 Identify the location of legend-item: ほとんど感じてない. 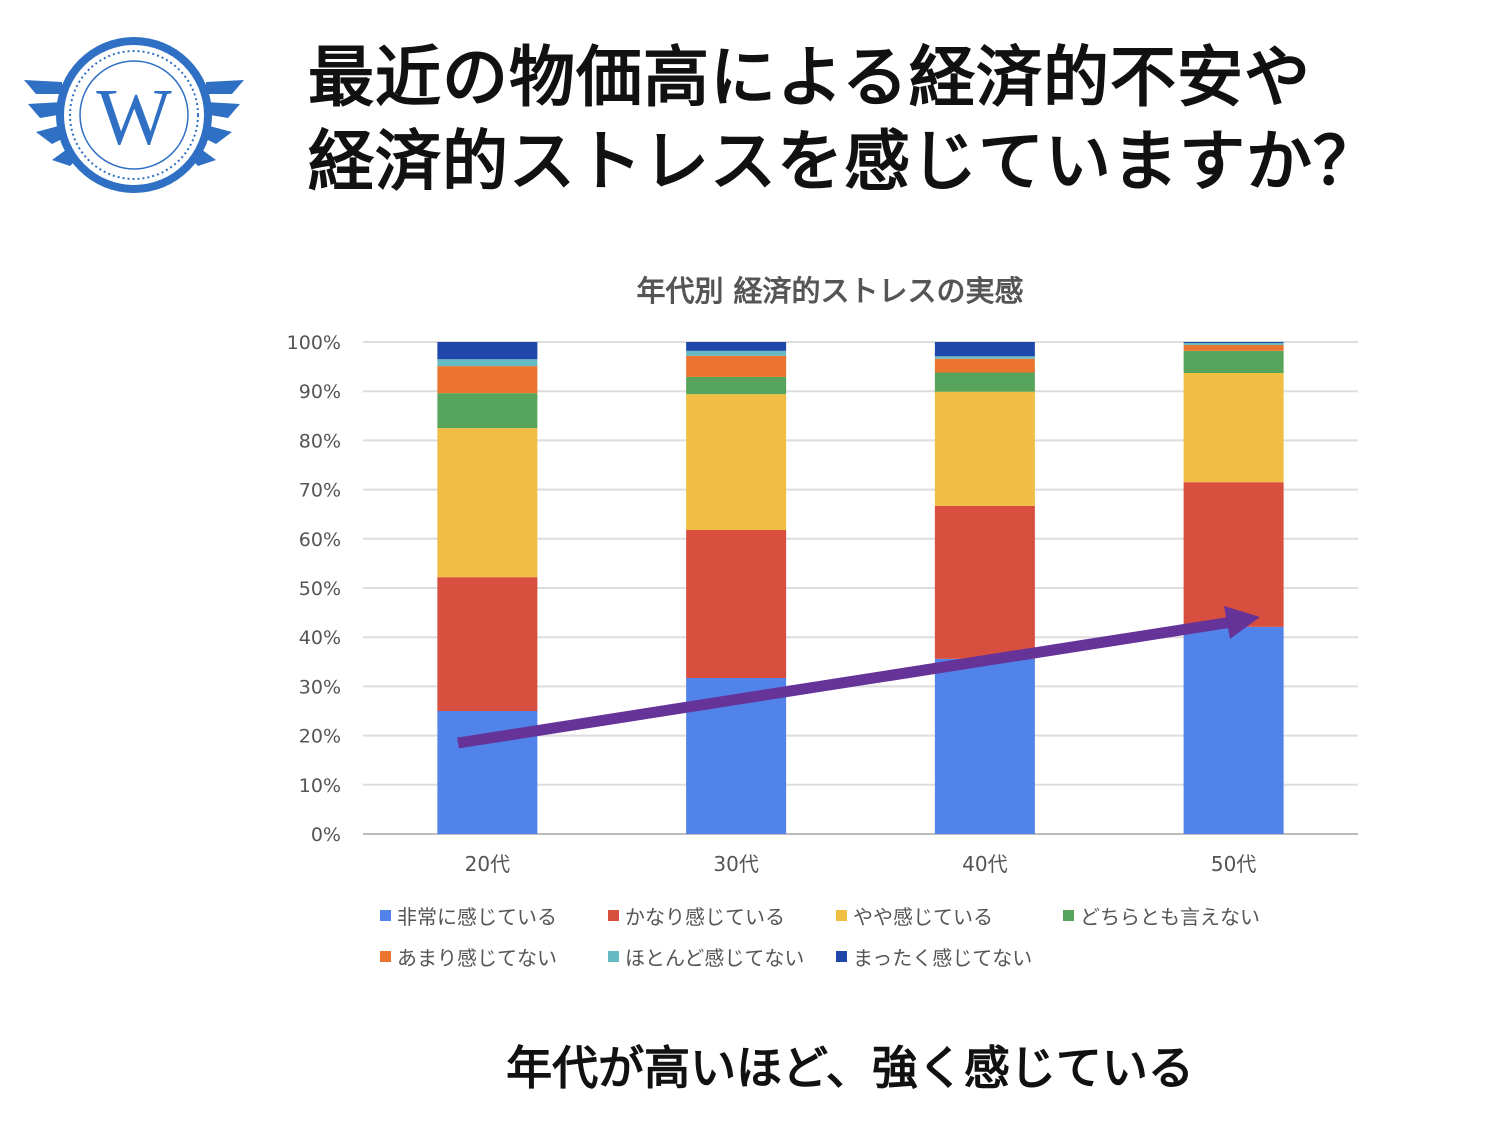
(706, 956).